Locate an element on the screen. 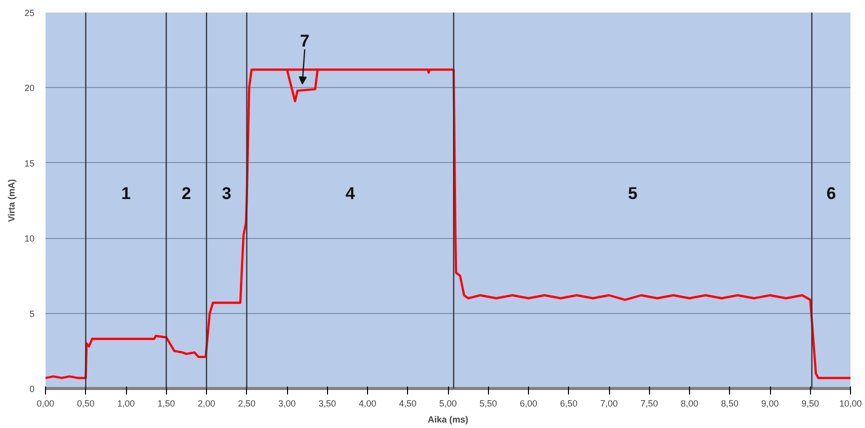 This screenshot has height=428, width=865. x-tick-label: 1,50 is located at coordinates (166, 403).